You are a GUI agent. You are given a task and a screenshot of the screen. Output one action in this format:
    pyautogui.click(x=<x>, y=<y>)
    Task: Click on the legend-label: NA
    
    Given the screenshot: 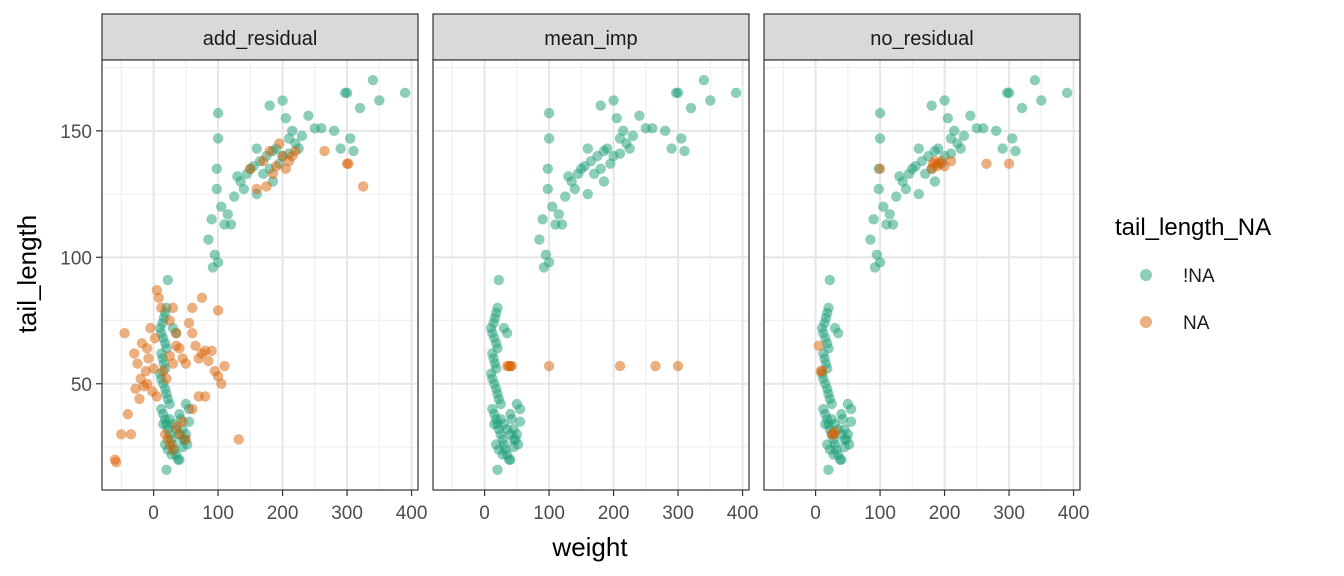 What is the action you would take?
    pyautogui.click(x=1196, y=323)
    